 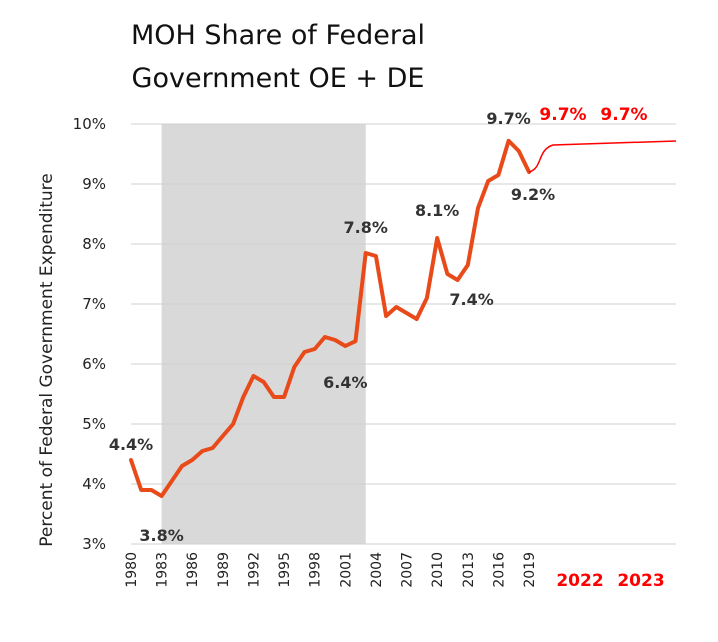 I want to click on chart-title-line-2: Government OE + DE, so click(x=278, y=78).